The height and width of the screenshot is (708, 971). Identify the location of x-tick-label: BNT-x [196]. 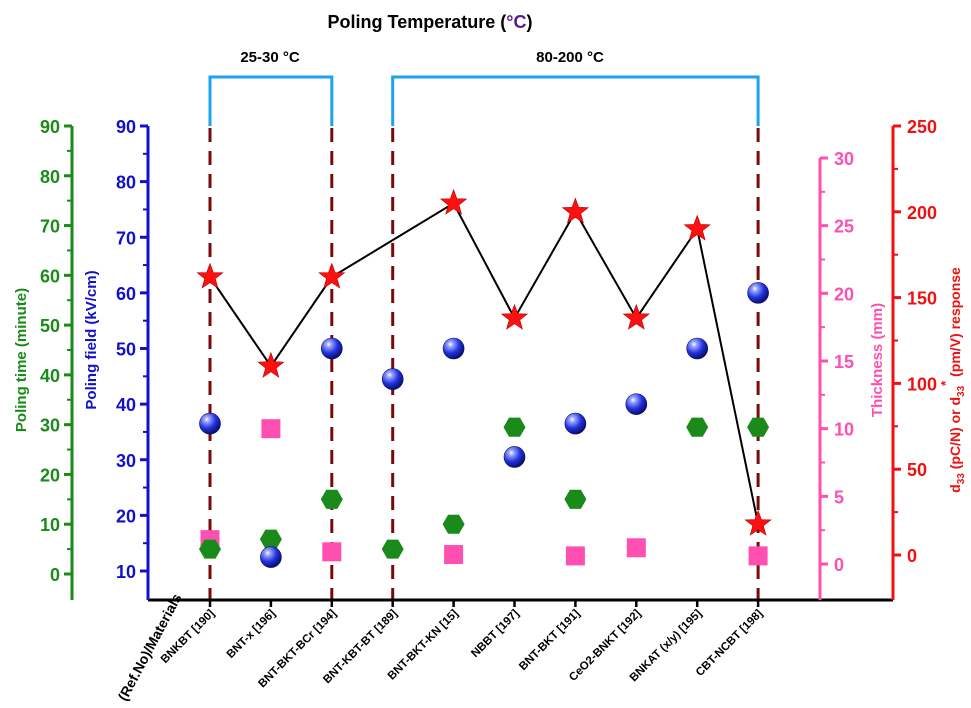
(251, 634).